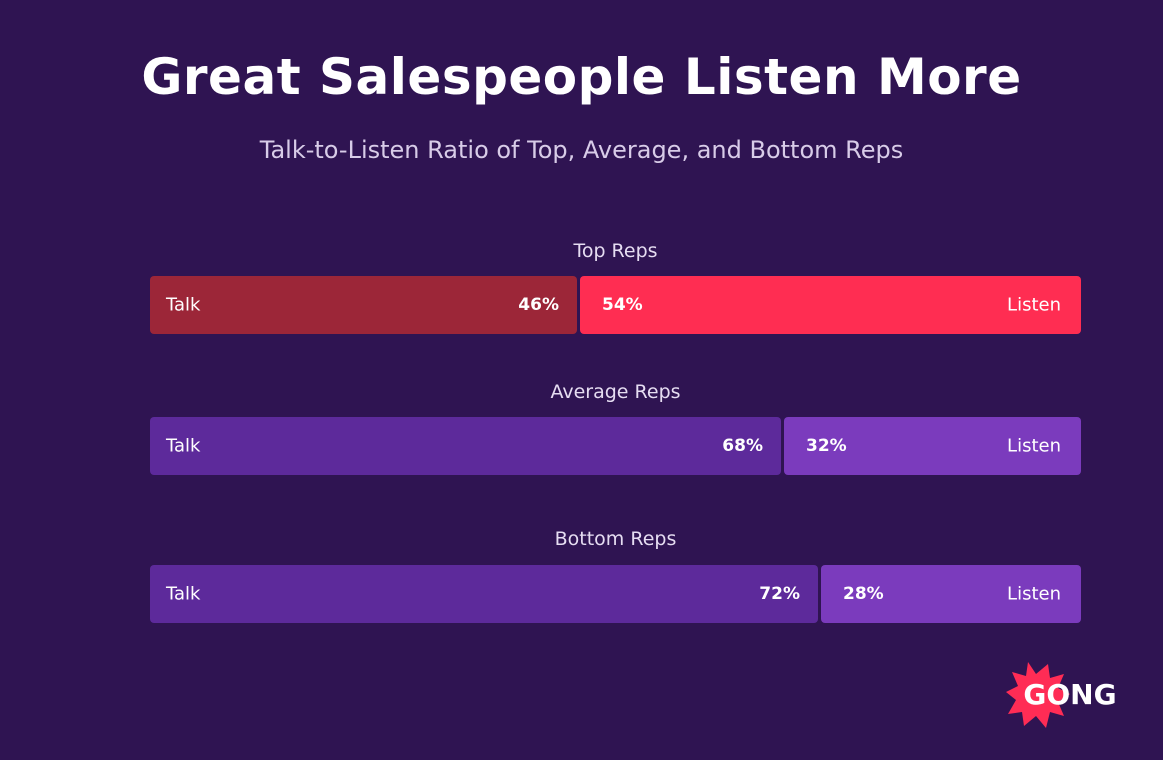 The image size is (1163, 760). Describe the element at coordinates (465, 446) in the screenshot. I see `talk-bar-segment: Talk 68%` at that location.